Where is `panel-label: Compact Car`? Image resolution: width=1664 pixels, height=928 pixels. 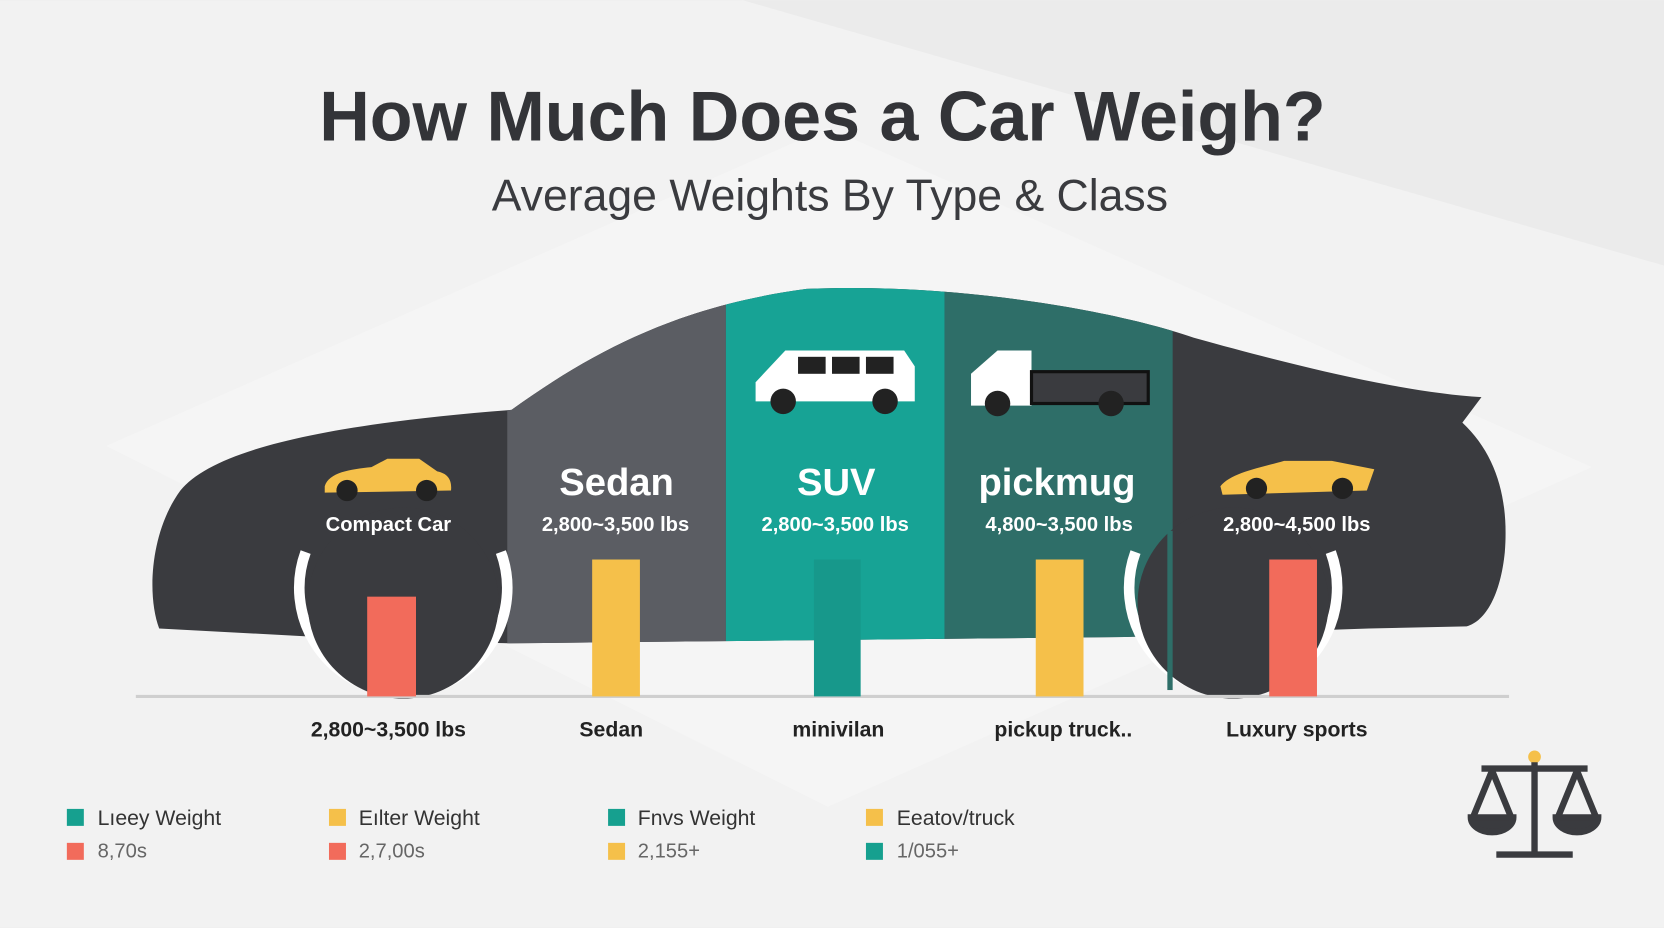 panel-label: Compact Car is located at coordinates (389, 525).